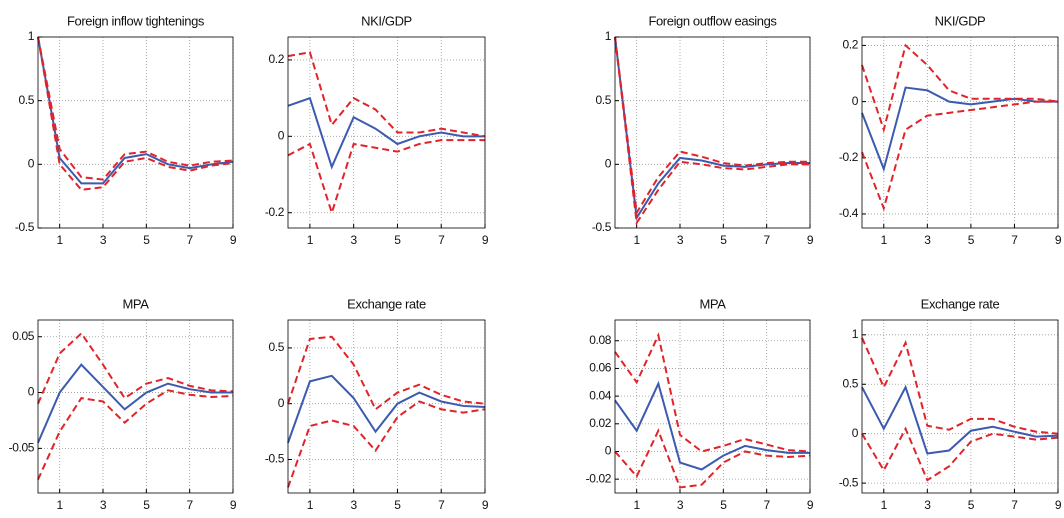  I want to click on y-tick-label: 0.02, so click(600, 423).